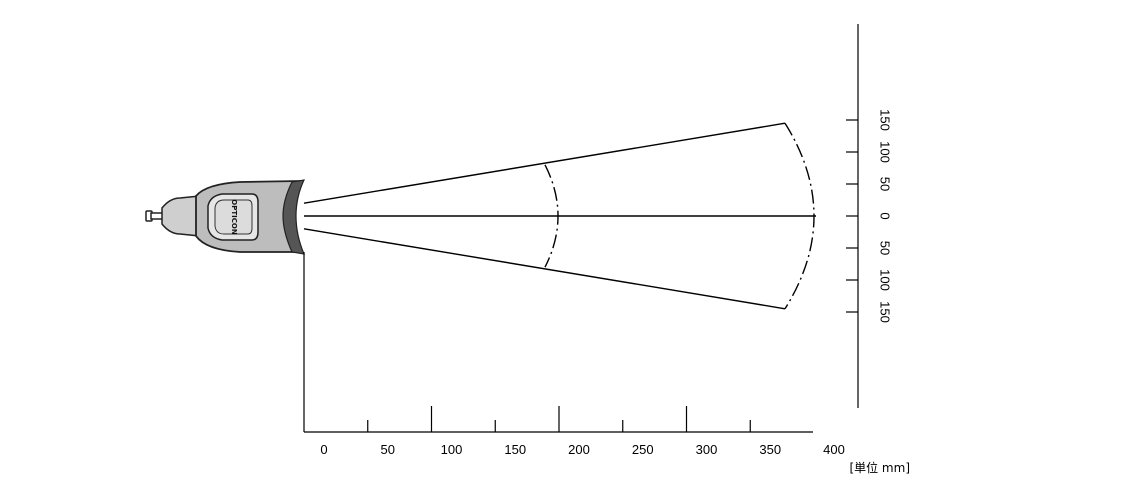  What do you see at coordinates (452, 449) in the screenshot?
I see `x-tick-label: 100` at bounding box center [452, 449].